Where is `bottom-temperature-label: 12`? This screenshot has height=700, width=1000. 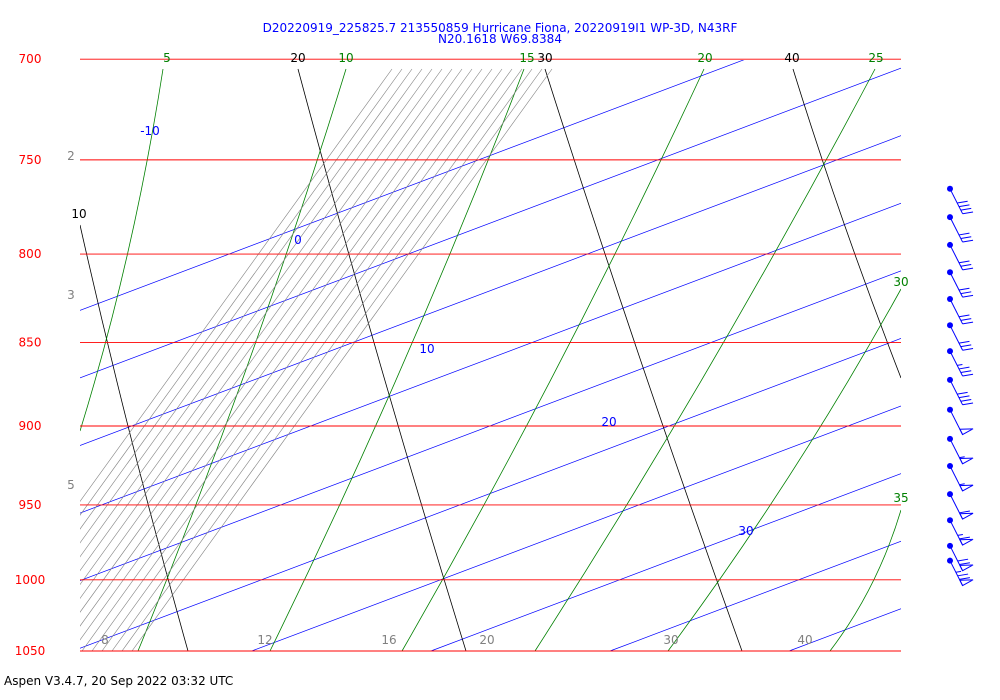 bottom-temperature-label: 12 is located at coordinates (264, 640).